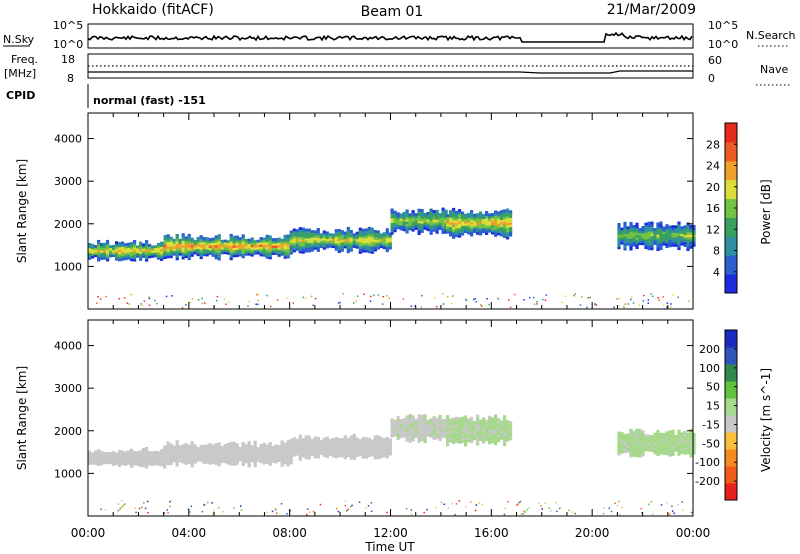 The image size is (800, 554). What do you see at coordinates (20, 95) in the screenshot?
I see `cpid-label: CPID` at bounding box center [20, 95].